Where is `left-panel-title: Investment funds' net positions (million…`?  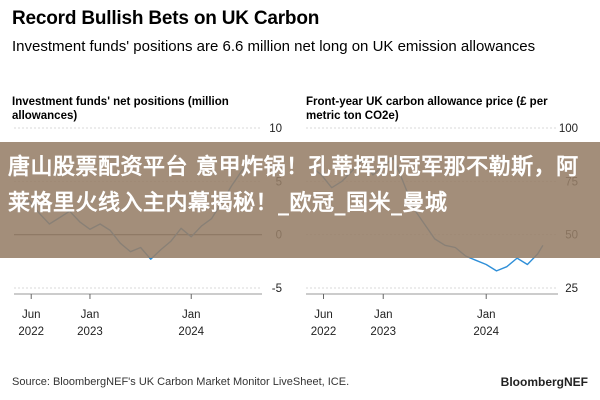
left-panel-title: Investment funds' net positions (million… is located at coordinates (120, 109).